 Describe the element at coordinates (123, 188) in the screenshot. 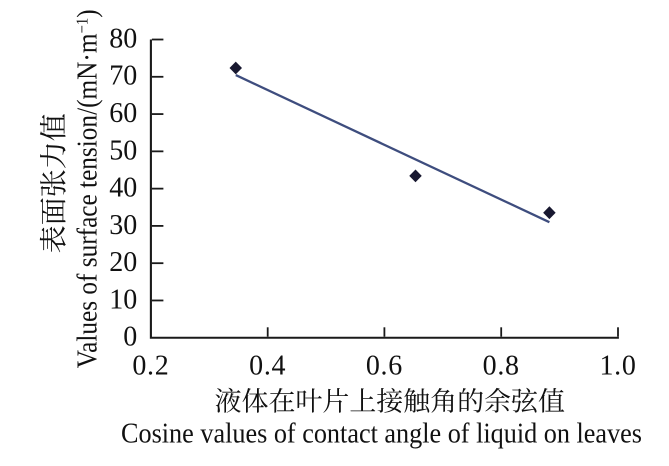

I see `svg-text: 40` at that location.